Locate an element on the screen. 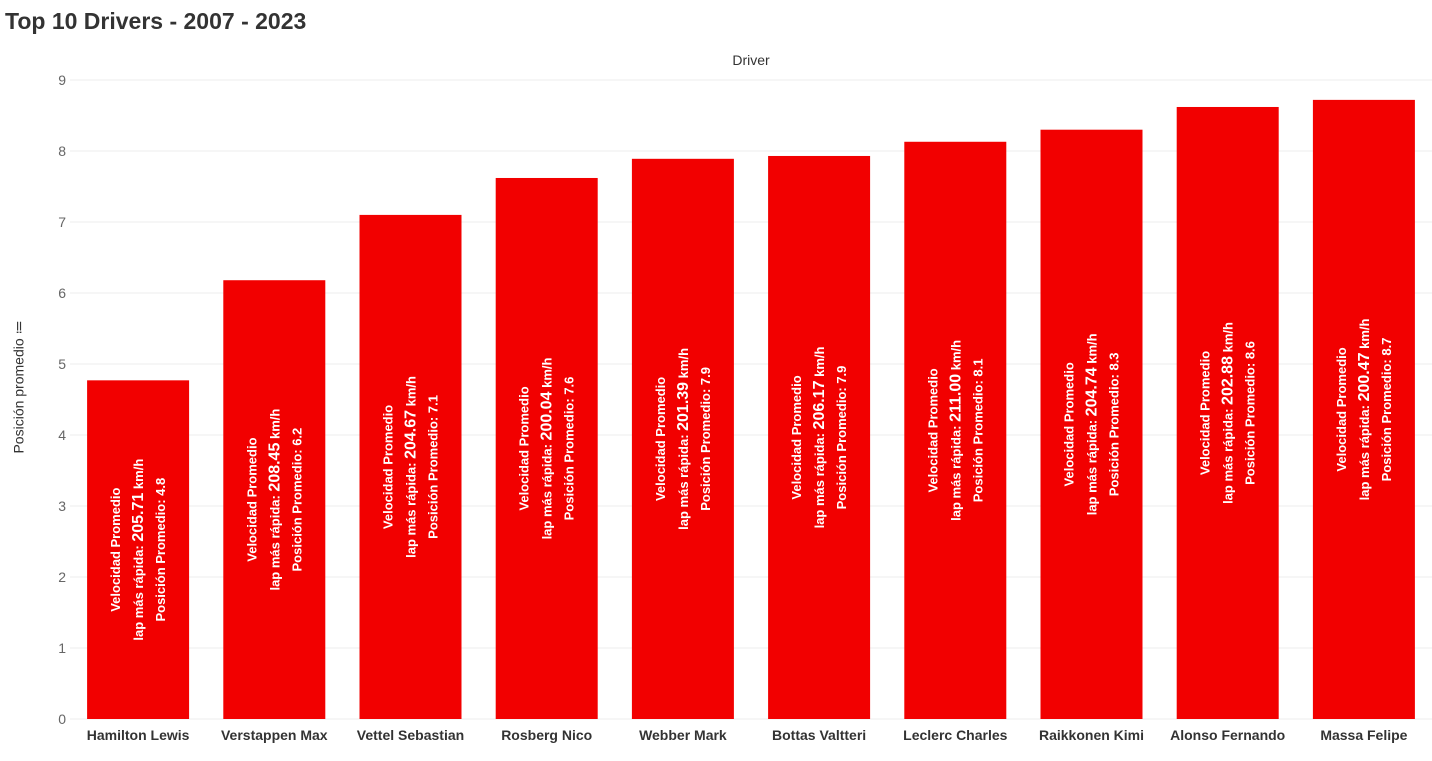 The height and width of the screenshot is (761, 1432). x-tick-label: Alonso Fernando is located at coordinates (1227, 735).